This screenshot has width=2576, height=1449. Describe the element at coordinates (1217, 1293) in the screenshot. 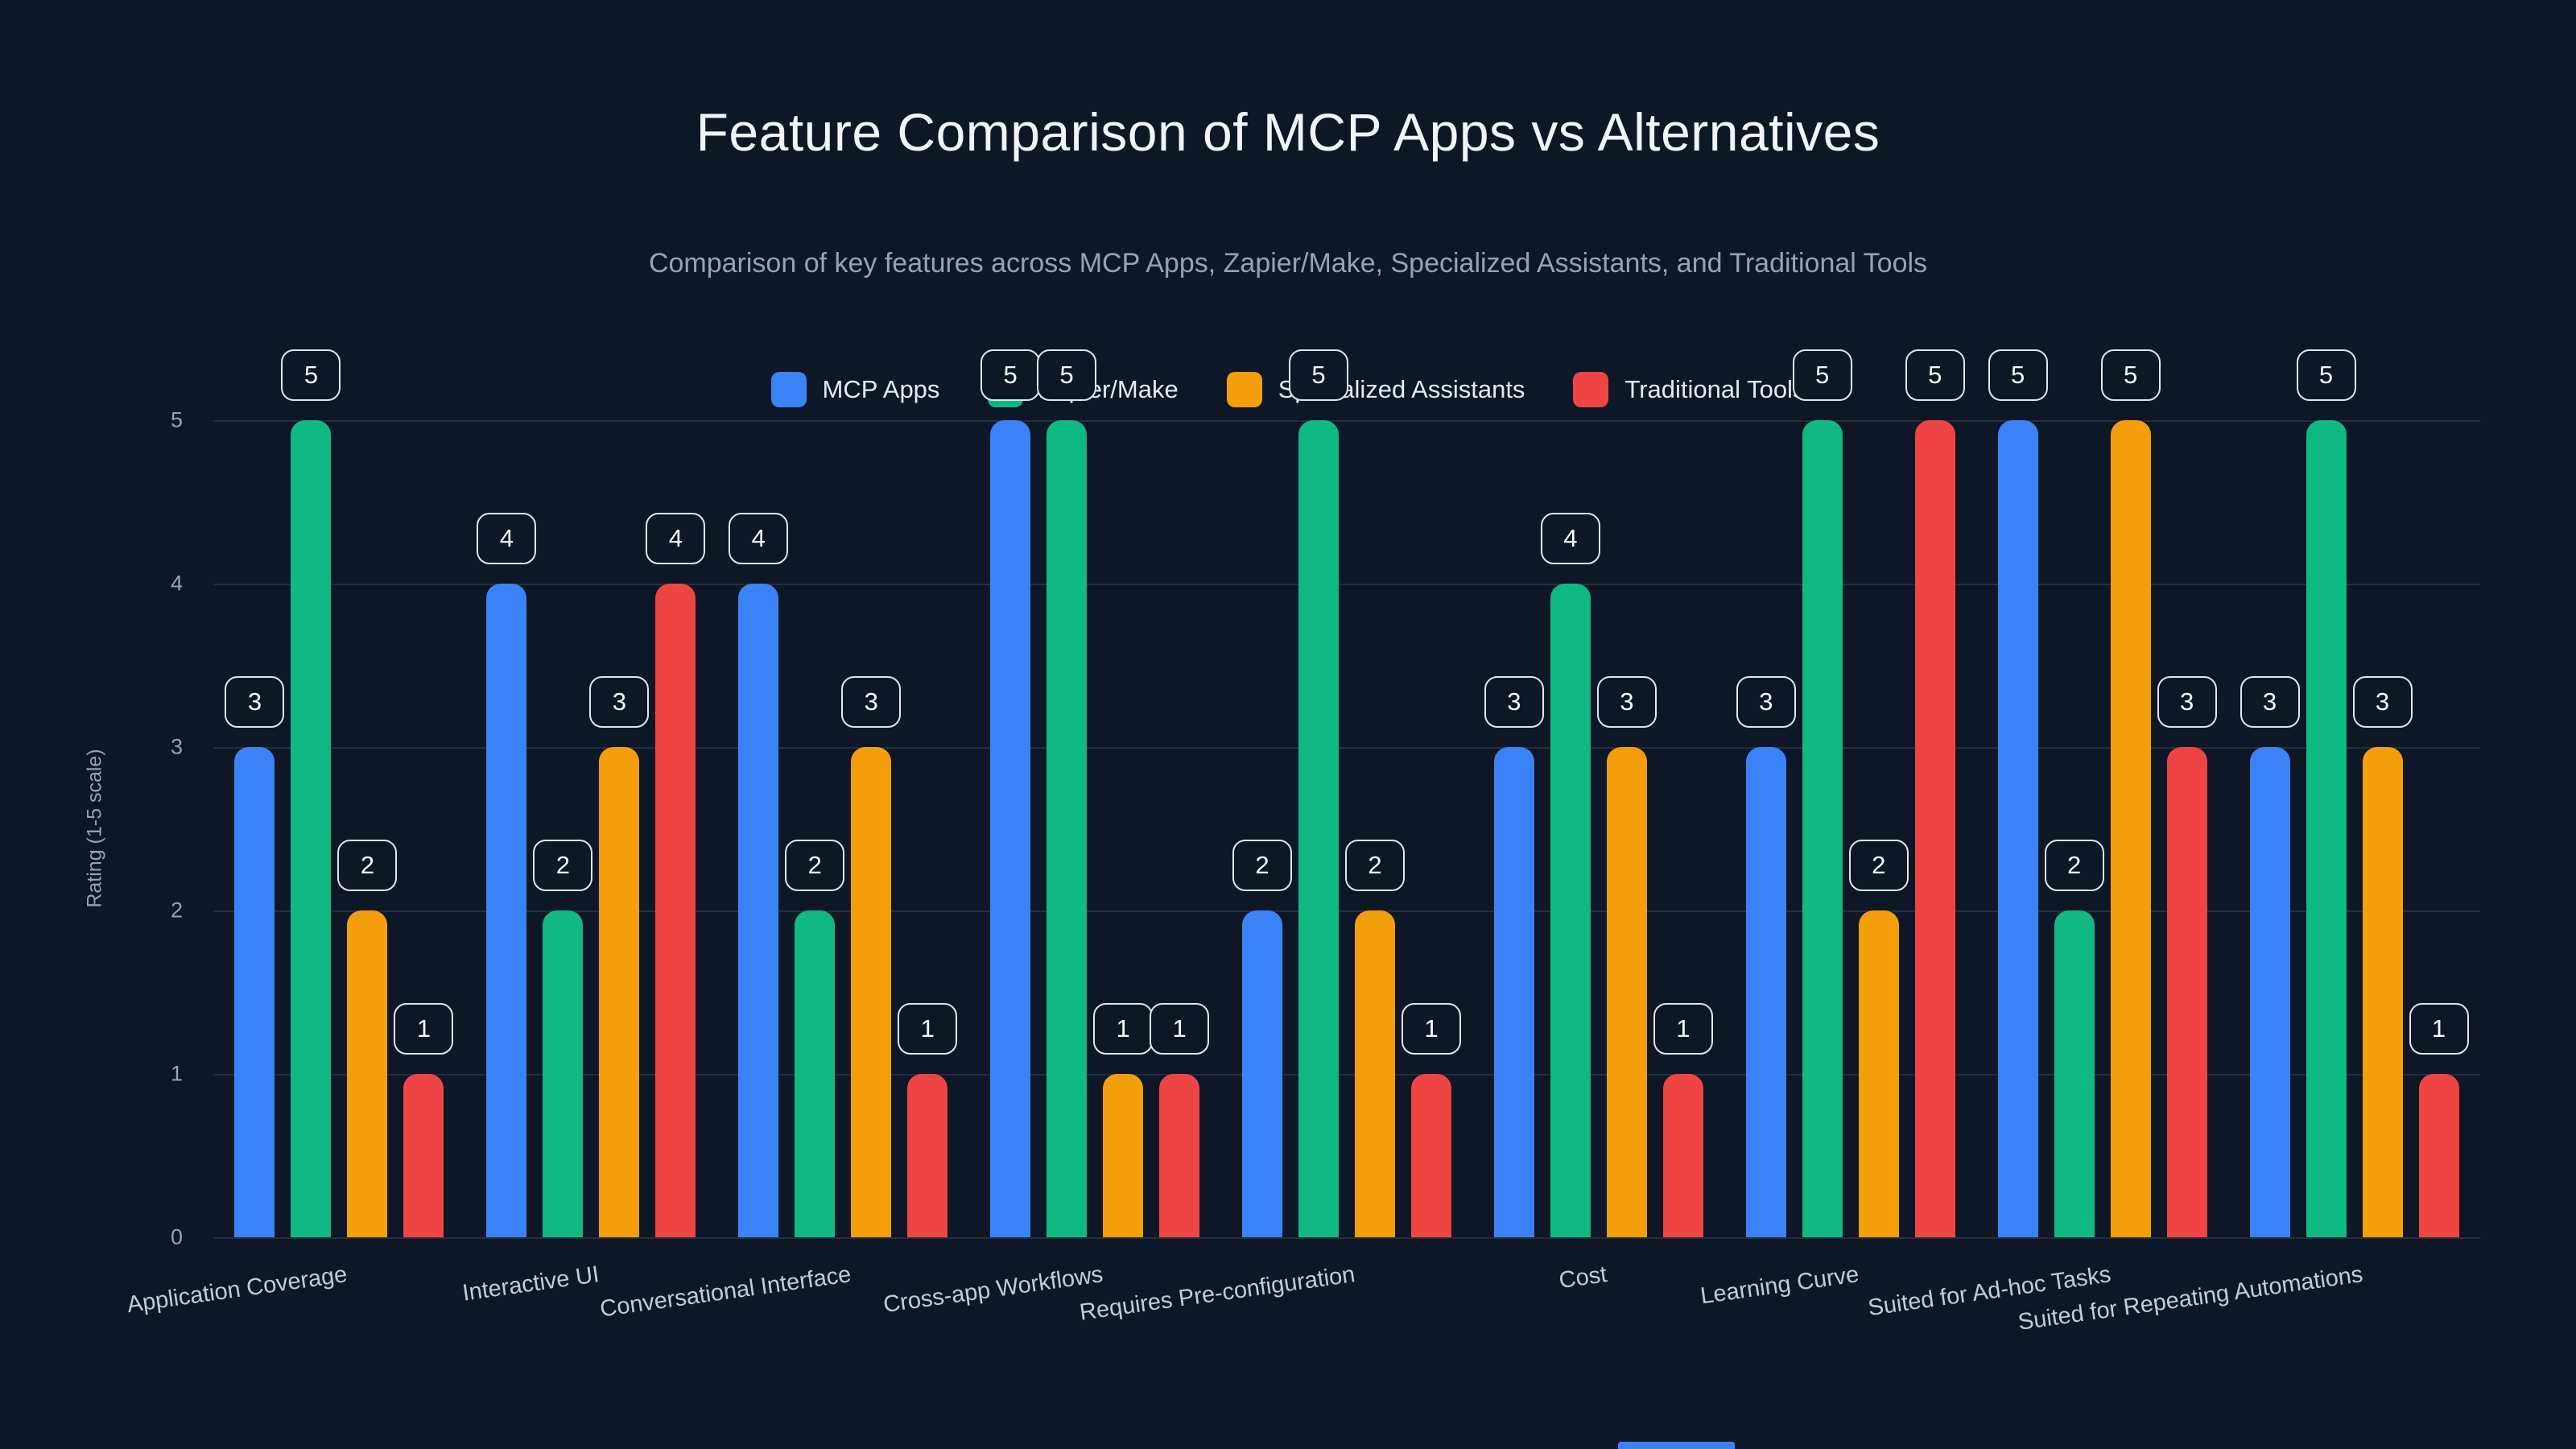

I see `x-axis-label: Requires Pre-configuration` at that location.